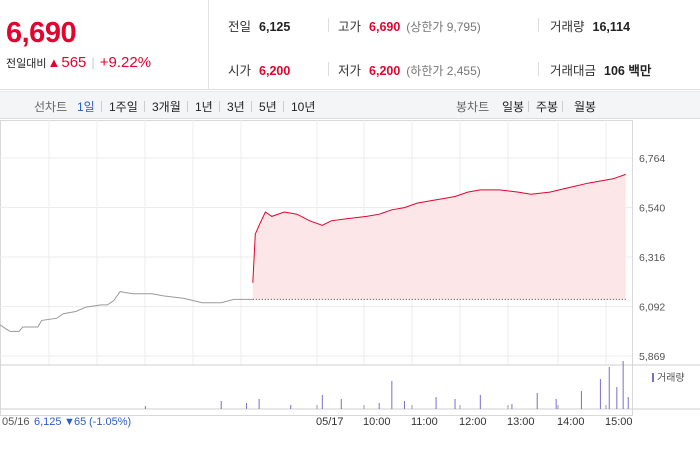 The height and width of the screenshot is (450, 700). I want to click on y-tick-label: 6,316, so click(652, 258).